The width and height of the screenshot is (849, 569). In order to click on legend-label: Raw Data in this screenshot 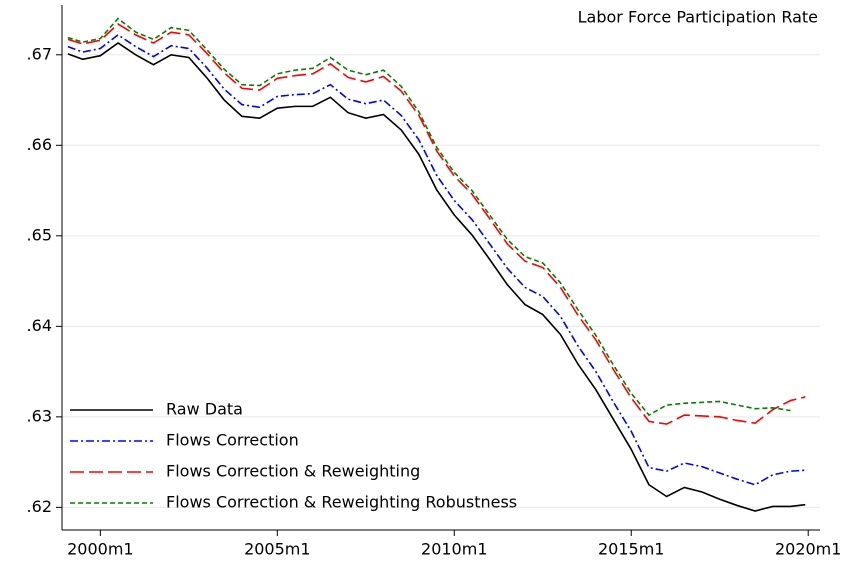, I will do `click(204, 409)`.